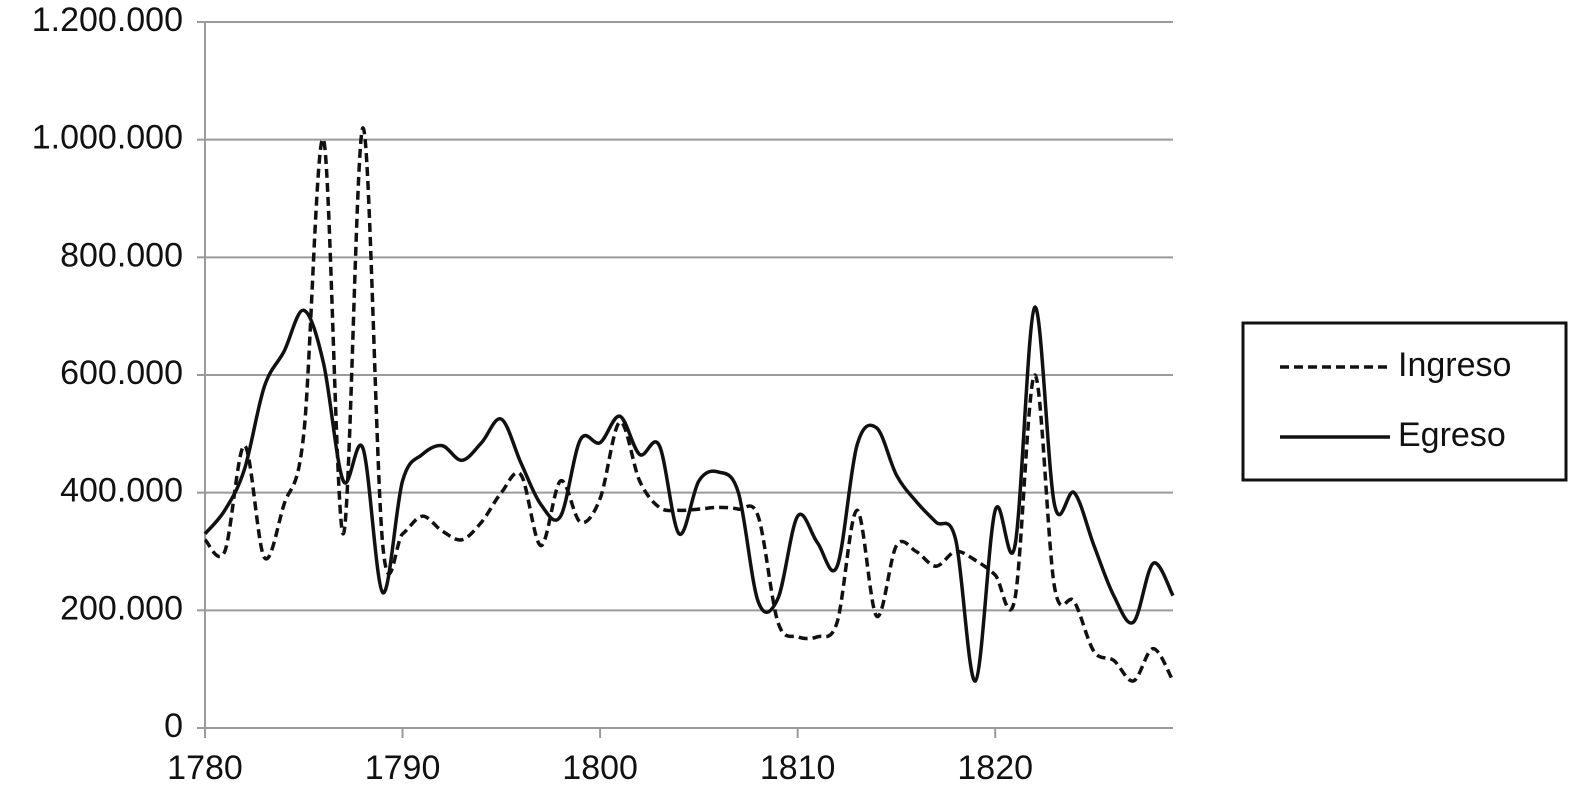 Image resolution: width=1589 pixels, height=811 pixels. Describe the element at coordinates (121, 255) in the screenshot. I see `y-tick-label: 800.000` at that location.